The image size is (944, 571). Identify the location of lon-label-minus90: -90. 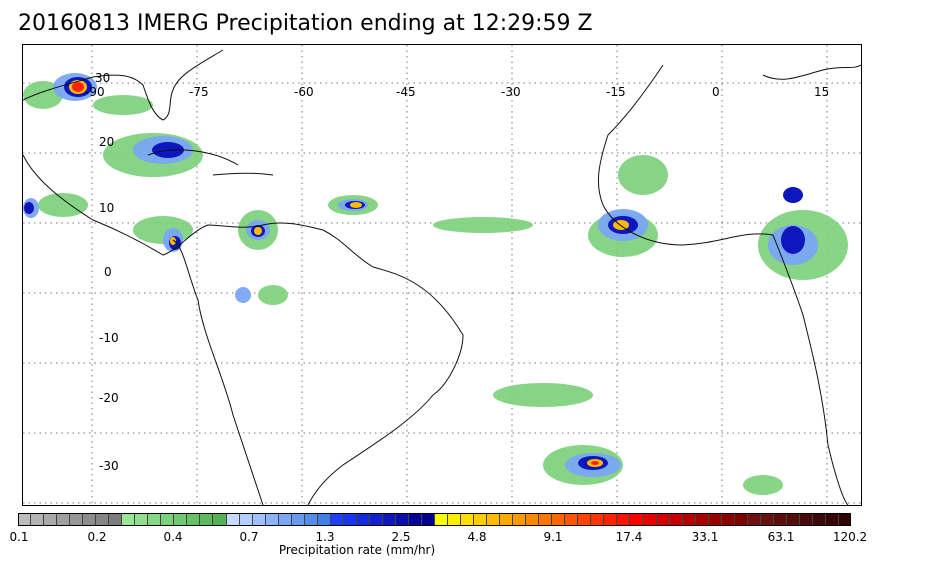
(95, 92).